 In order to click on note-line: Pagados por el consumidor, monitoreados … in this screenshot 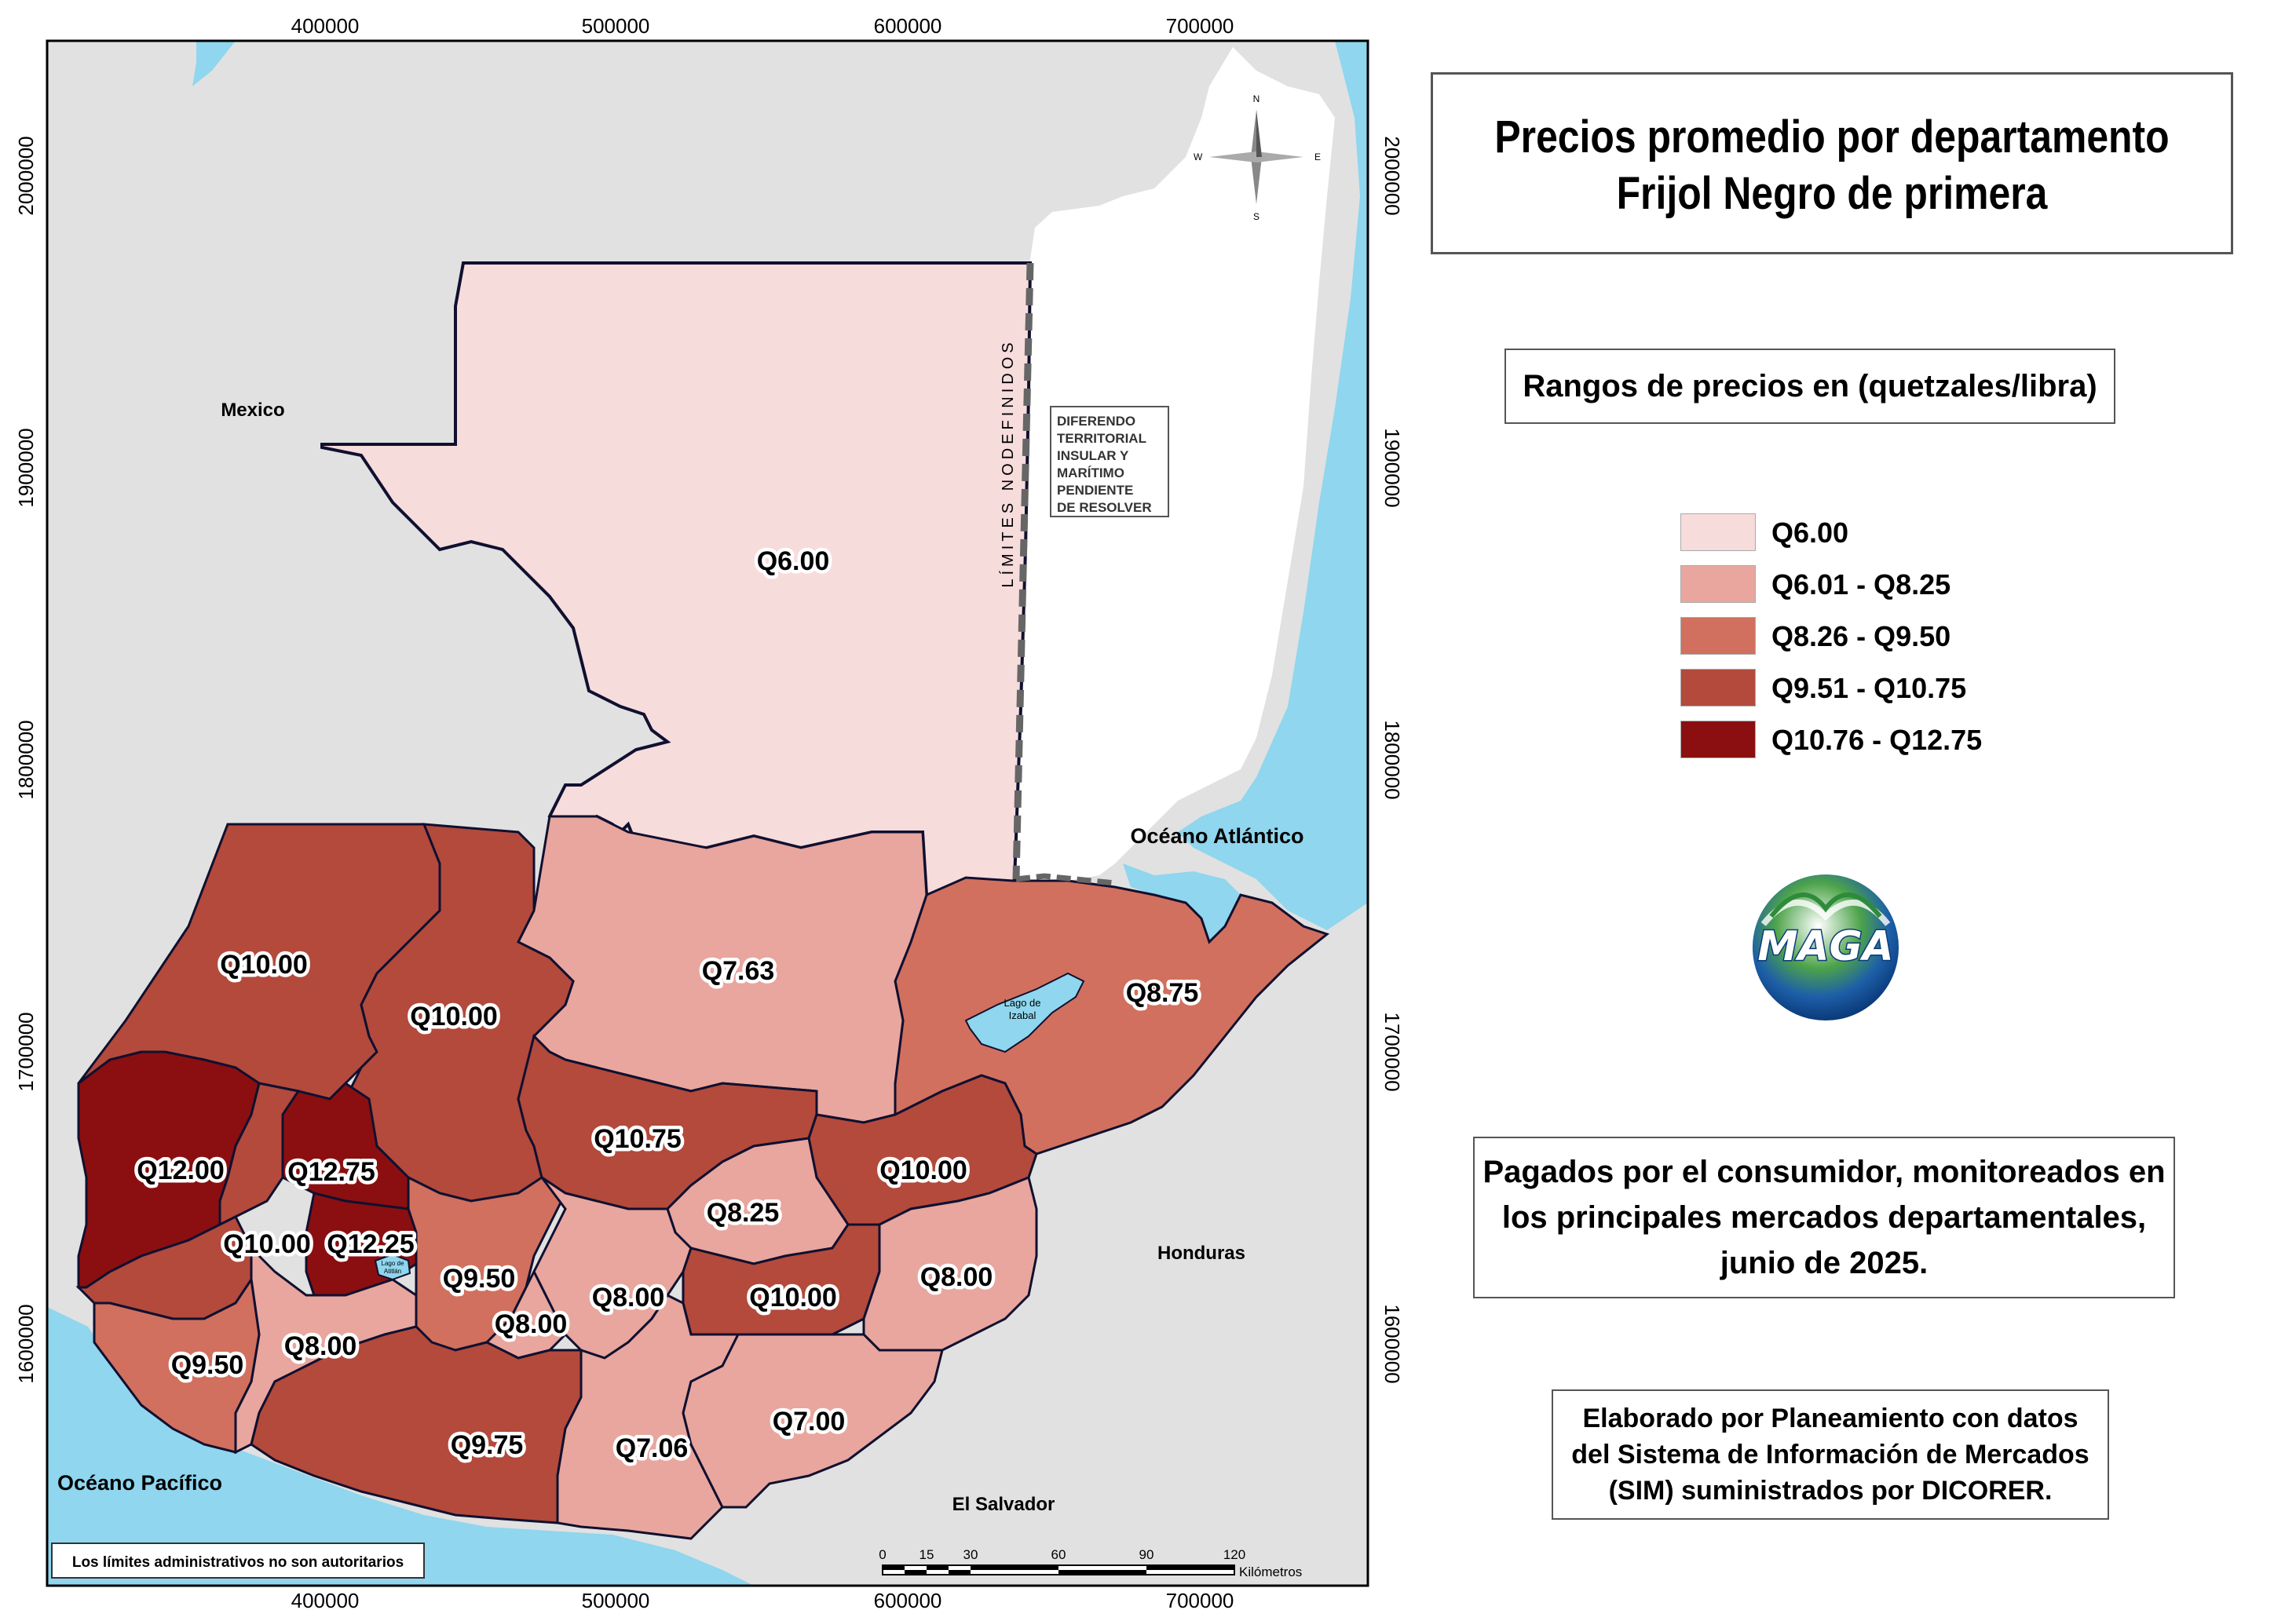, I will do `click(1824, 1172)`.